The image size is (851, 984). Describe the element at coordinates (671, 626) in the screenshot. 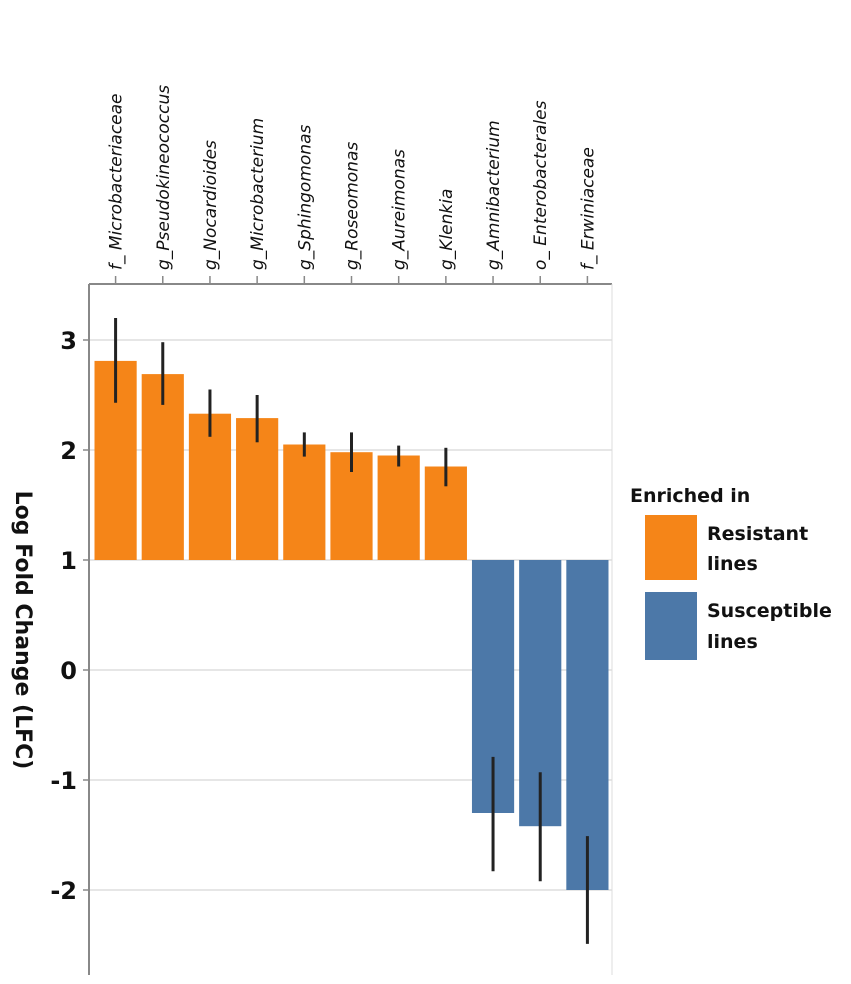

I see `legend-swatch-susceptible` at that location.